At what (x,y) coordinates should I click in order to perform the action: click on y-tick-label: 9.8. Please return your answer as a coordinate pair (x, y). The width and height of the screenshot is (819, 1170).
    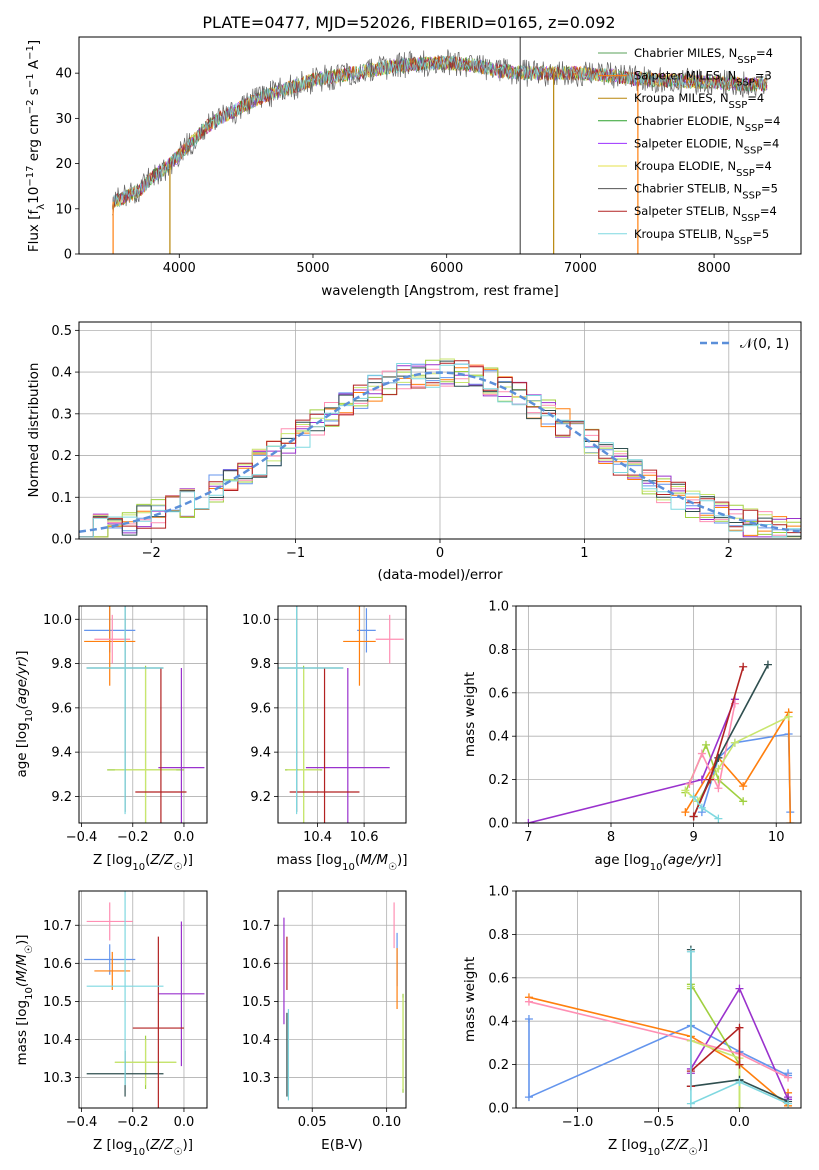
    Looking at the image, I should click on (260, 664).